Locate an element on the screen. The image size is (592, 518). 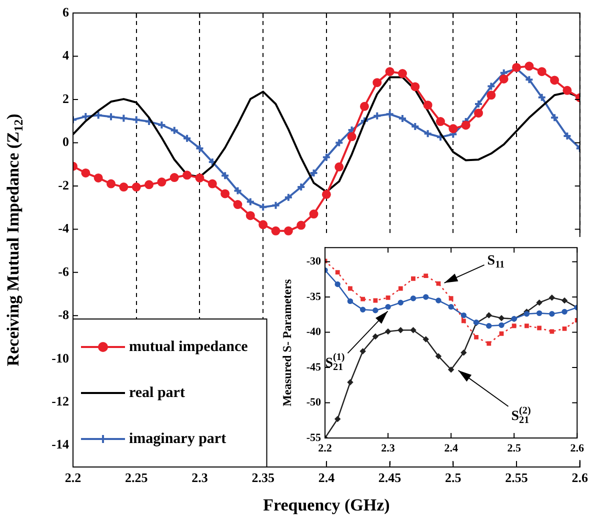
x-tick-label: 2.45 is located at coordinates (390, 478).